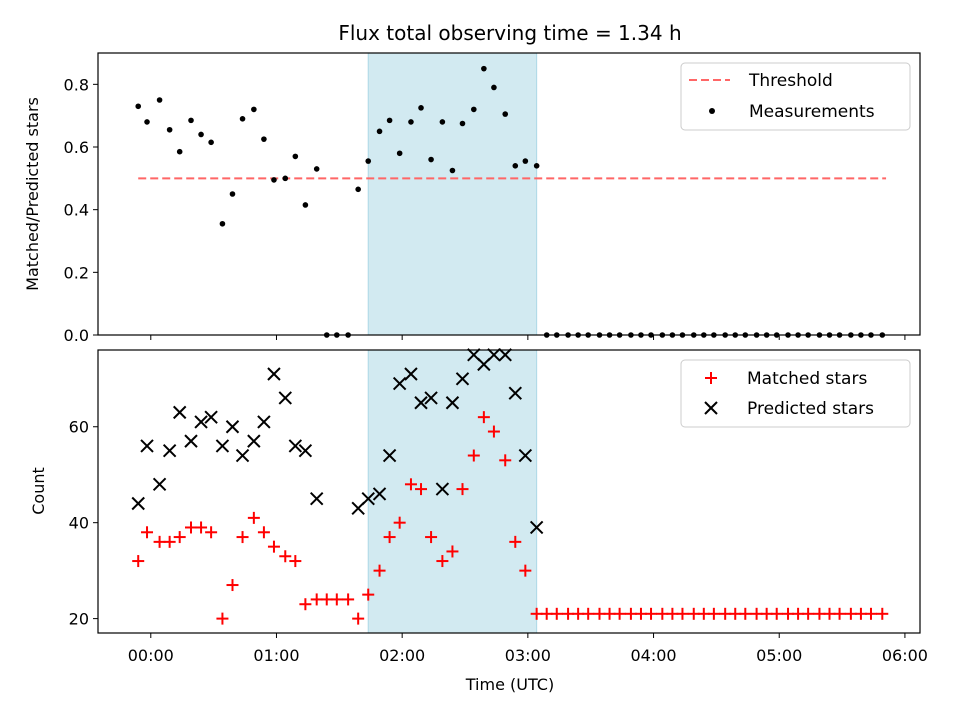 The width and height of the screenshot is (960, 720). What do you see at coordinates (795, 96) in the screenshot?
I see `ratio-legend-box` at bounding box center [795, 96].